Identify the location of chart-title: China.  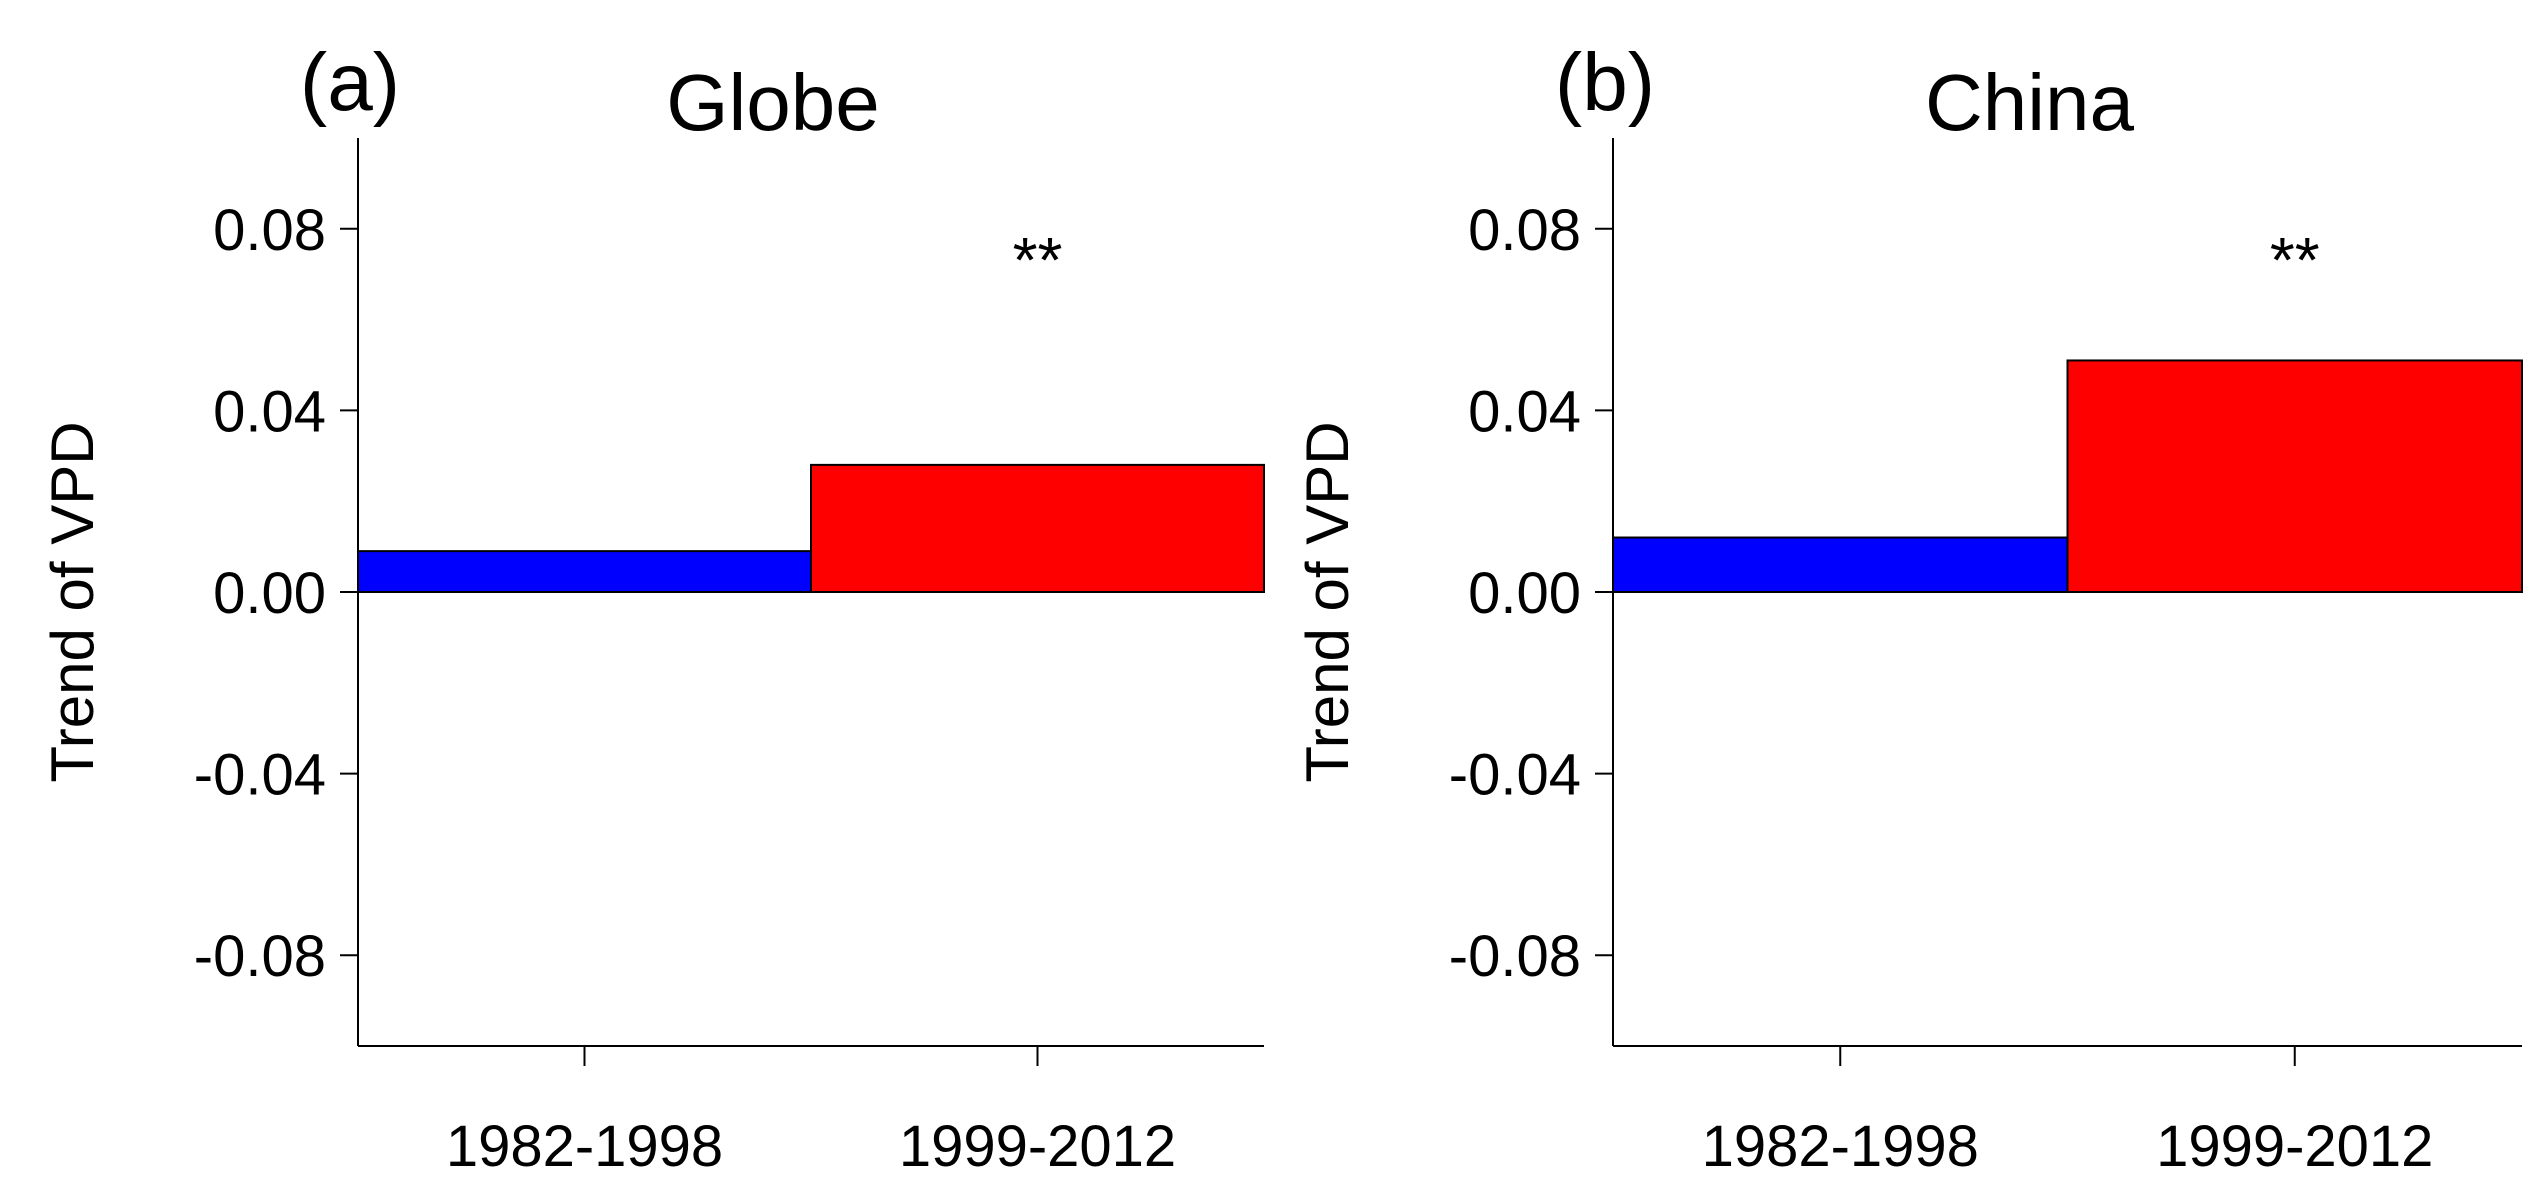
(2030, 102).